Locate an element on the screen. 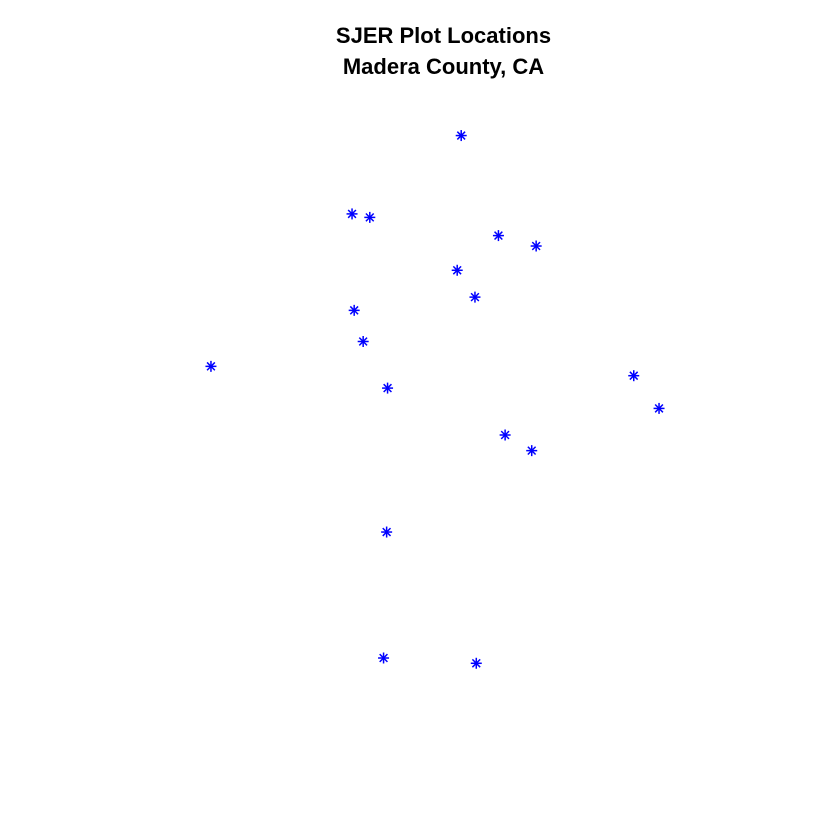  chart-title: SJER Plot Locations is located at coordinates (443, 35).